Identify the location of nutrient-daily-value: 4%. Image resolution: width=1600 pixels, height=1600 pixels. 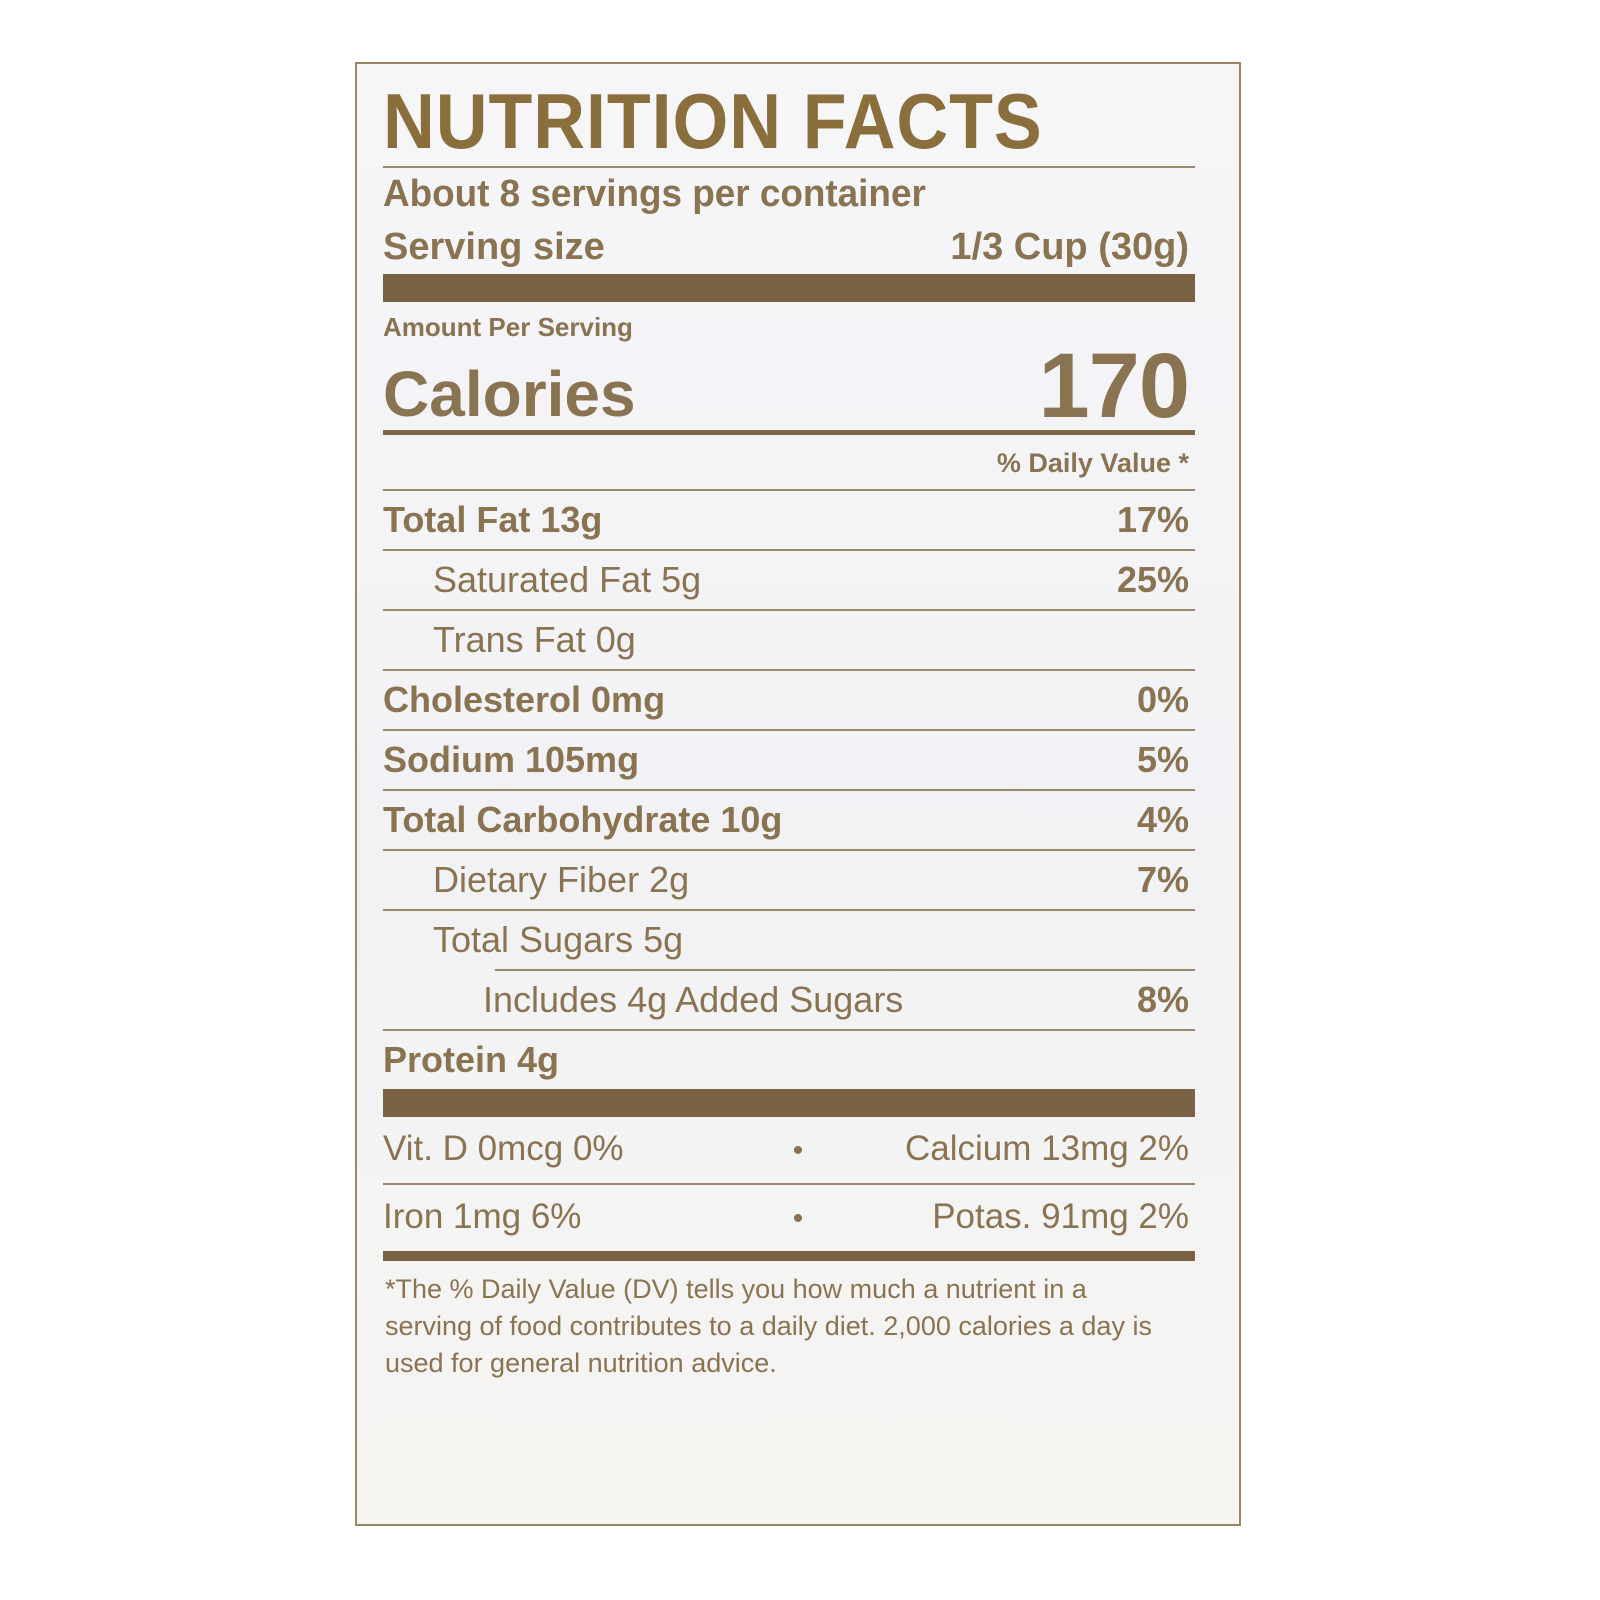
(1162, 819).